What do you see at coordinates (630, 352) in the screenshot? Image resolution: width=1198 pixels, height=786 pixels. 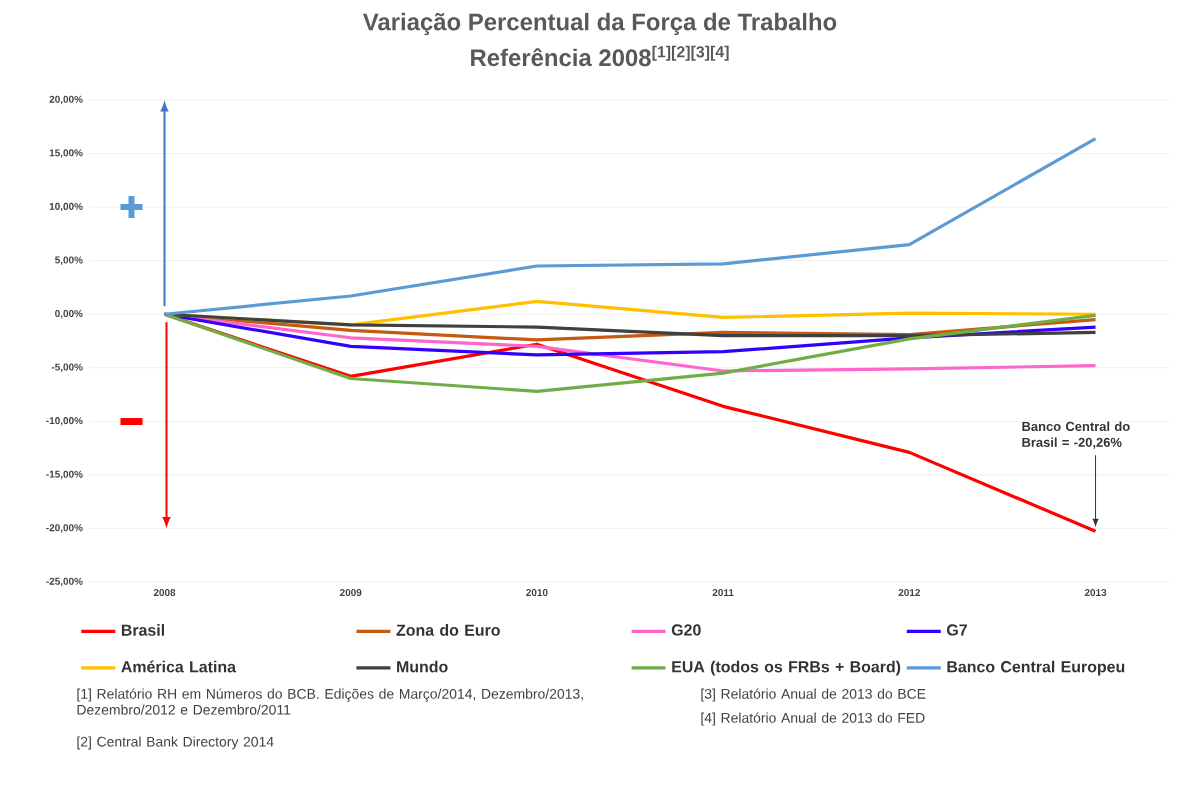 I see `line-series` at bounding box center [630, 352].